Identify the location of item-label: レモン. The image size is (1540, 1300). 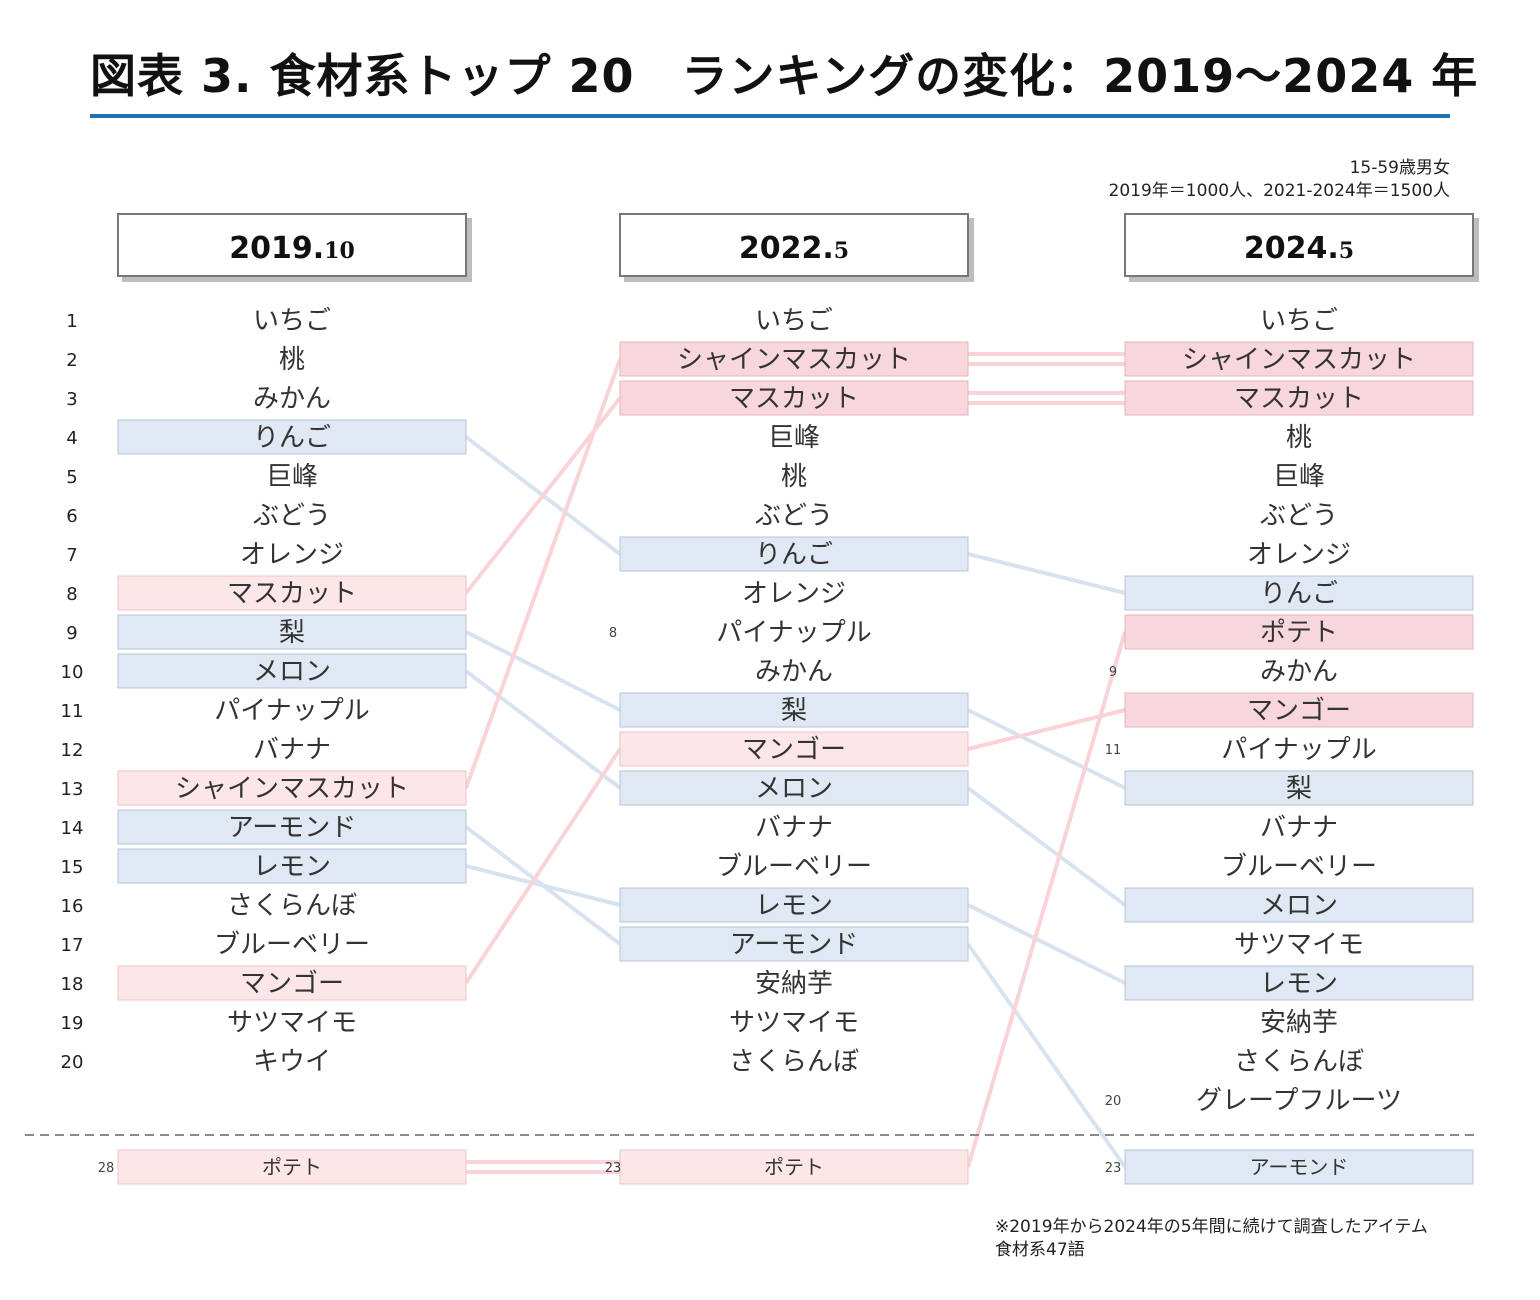
(1299, 984).